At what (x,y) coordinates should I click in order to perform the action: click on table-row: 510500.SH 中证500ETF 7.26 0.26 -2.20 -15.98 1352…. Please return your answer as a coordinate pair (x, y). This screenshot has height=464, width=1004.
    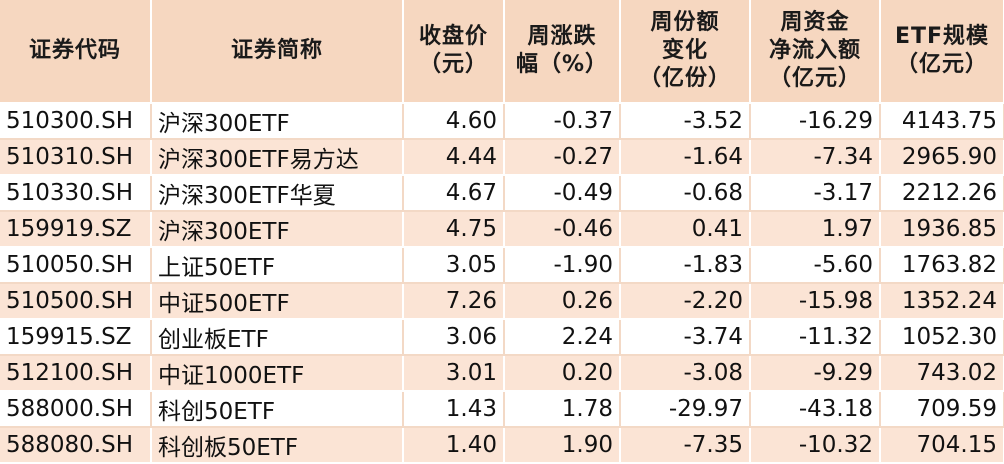
    Looking at the image, I should click on (502, 301).